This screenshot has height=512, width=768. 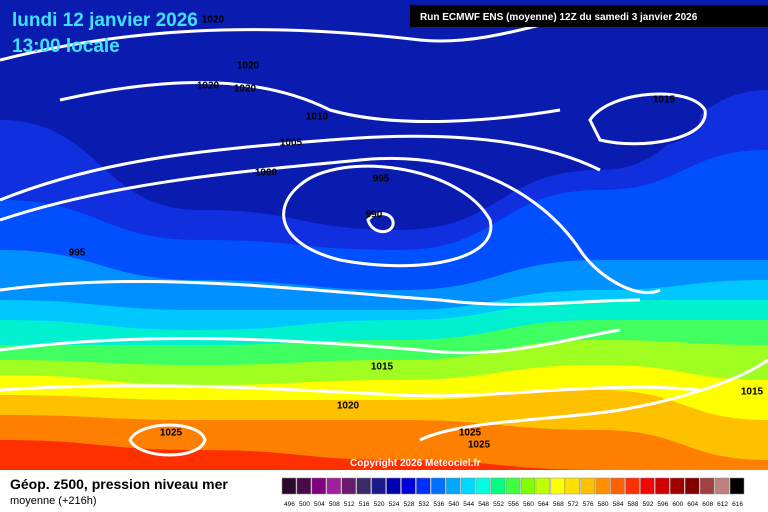 What do you see at coordinates (105, 20) in the screenshot?
I see `date: lundi 12 janvier 2026` at bounding box center [105, 20].